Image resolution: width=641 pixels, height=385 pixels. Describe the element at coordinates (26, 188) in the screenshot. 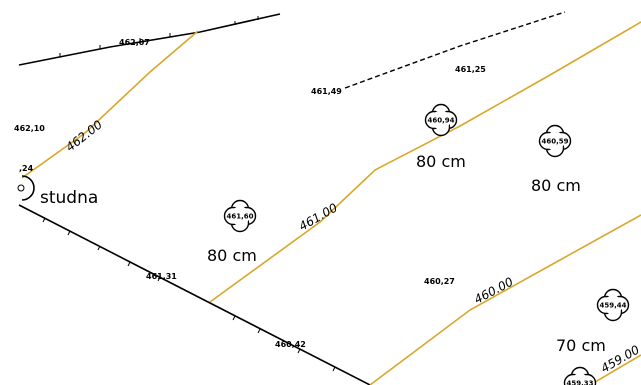

I see `well-icon` at that location.